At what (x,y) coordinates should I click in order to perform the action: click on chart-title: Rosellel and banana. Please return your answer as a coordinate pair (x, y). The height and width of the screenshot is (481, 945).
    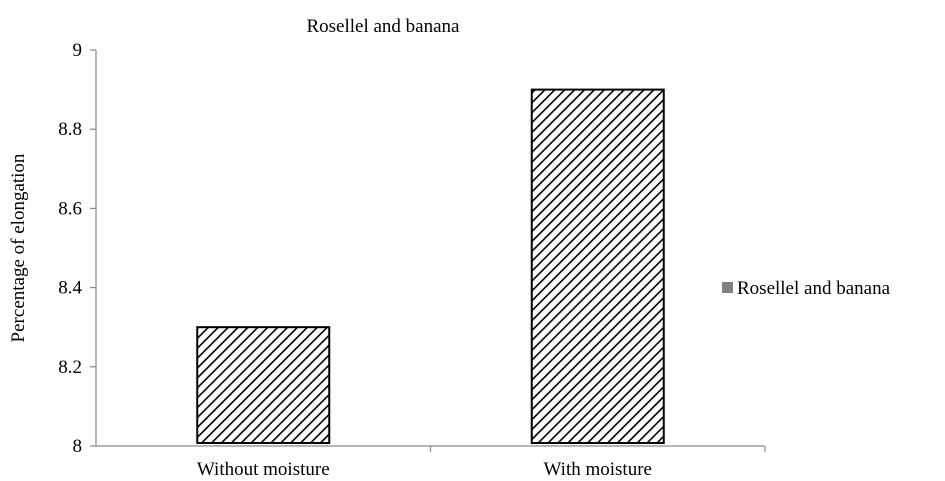
    Looking at the image, I should click on (383, 26).